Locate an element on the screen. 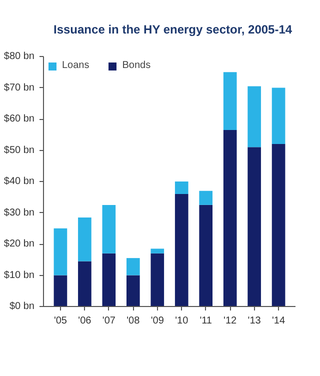  y-tick-label: $40 bn is located at coordinates (19, 181).